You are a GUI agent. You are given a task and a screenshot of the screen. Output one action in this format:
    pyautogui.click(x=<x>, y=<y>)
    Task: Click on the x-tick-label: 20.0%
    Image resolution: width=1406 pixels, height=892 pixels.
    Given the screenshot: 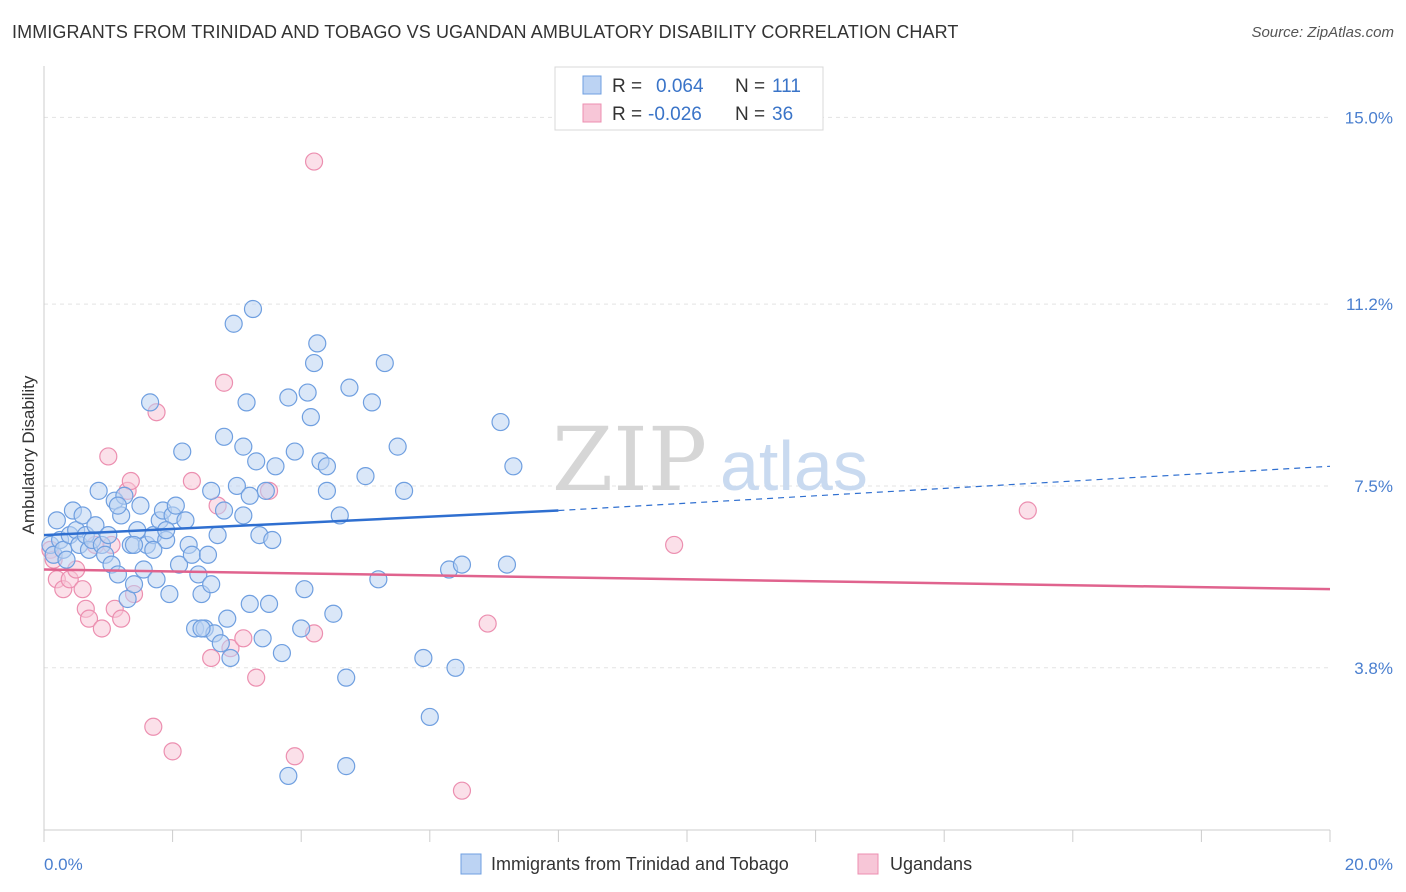 What is the action you would take?
    pyautogui.click(x=1369, y=864)
    